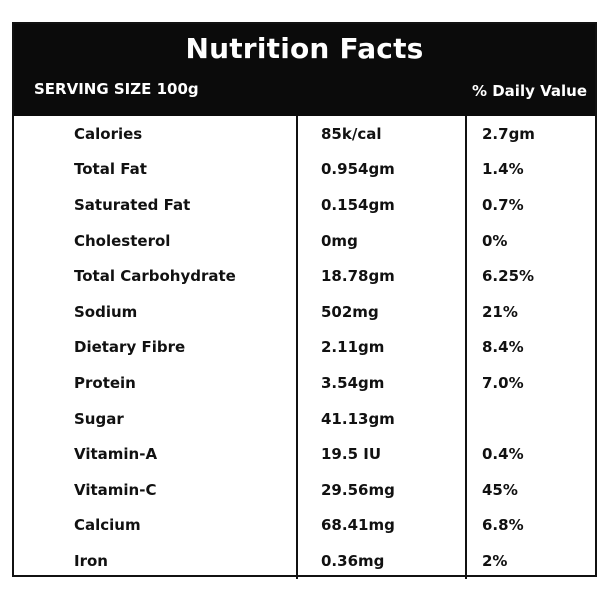  What do you see at coordinates (110, 169) in the screenshot?
I see `nutrient-name: Total Fat` at bounding box center [110, 169].